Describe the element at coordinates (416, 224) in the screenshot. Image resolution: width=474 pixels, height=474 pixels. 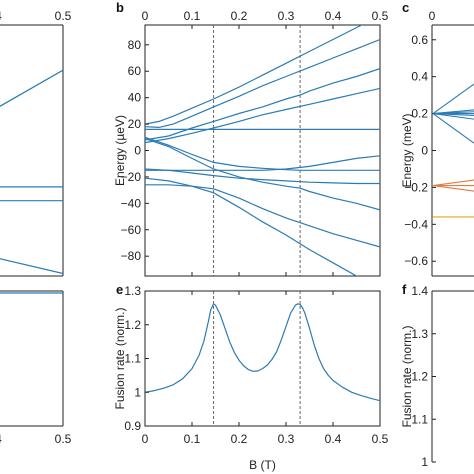
I see `y-tick-label: −0.4` at that location.